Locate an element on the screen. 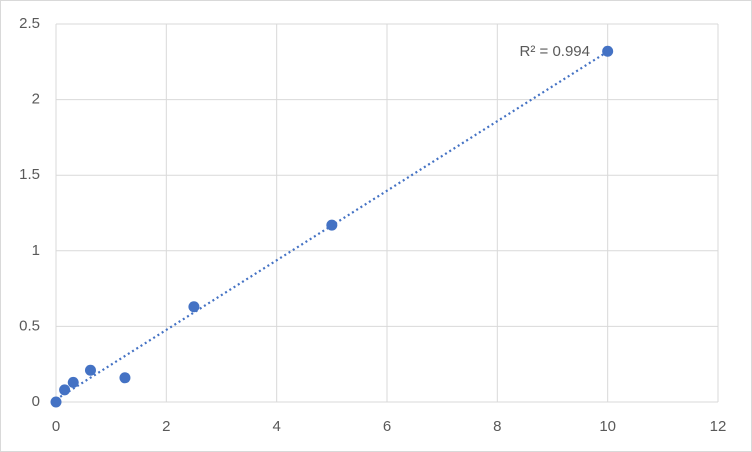  y-tick-label: 0 is located at coordinates (36, 401).